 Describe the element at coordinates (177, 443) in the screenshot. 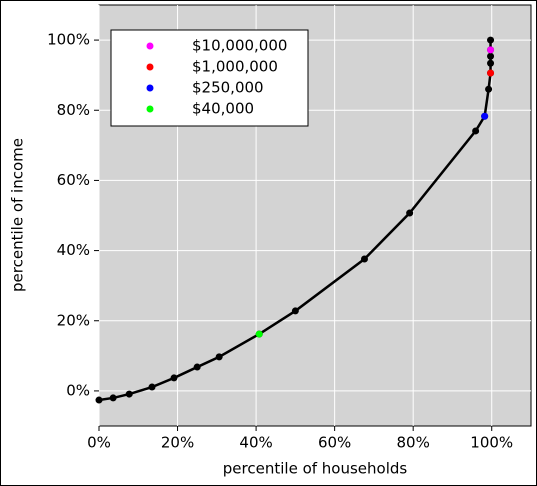

I see `x-tick-label: 20%` at that location.